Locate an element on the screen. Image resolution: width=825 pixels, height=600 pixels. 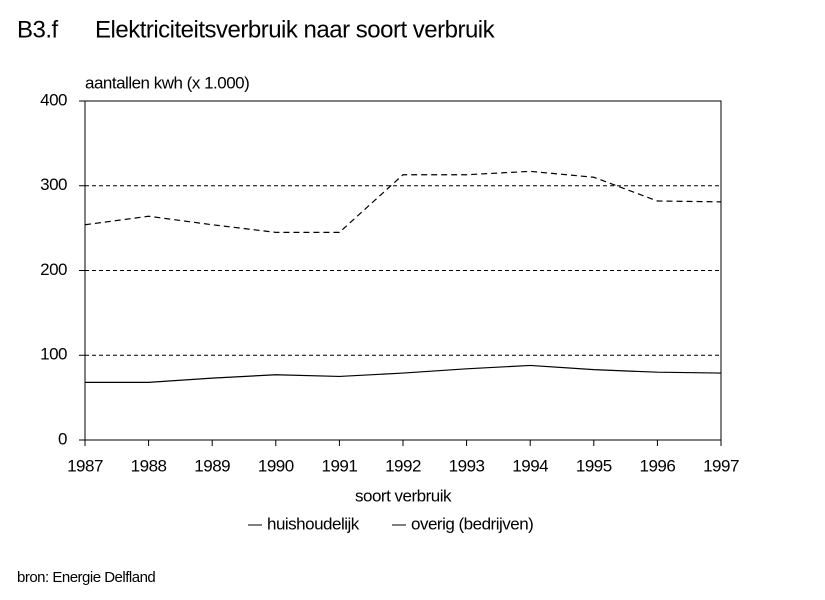
x-tick-label: 1993 is located at coordinates (467, 465).